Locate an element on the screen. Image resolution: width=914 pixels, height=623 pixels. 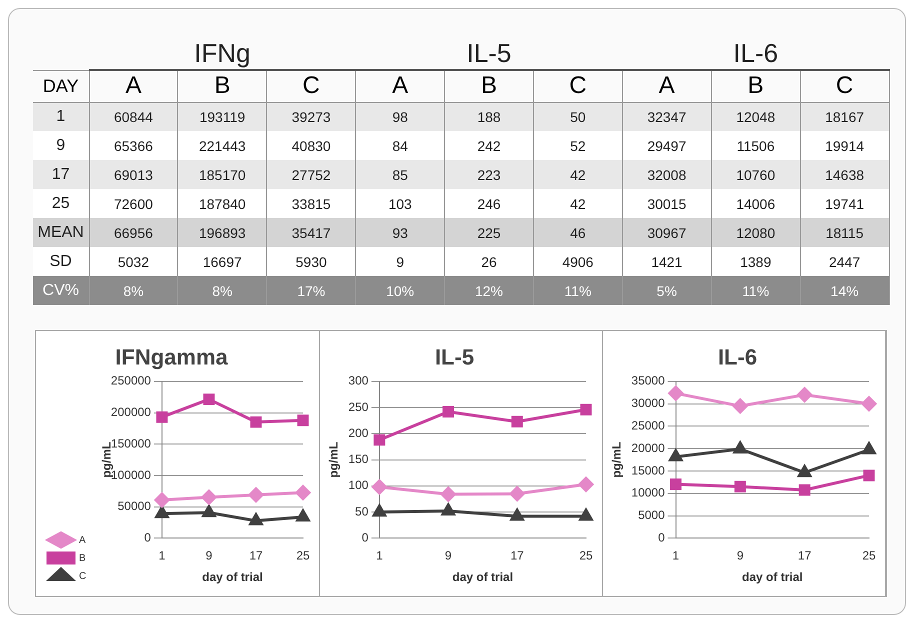
data-label: 50 is located at coordinates (577, 116).